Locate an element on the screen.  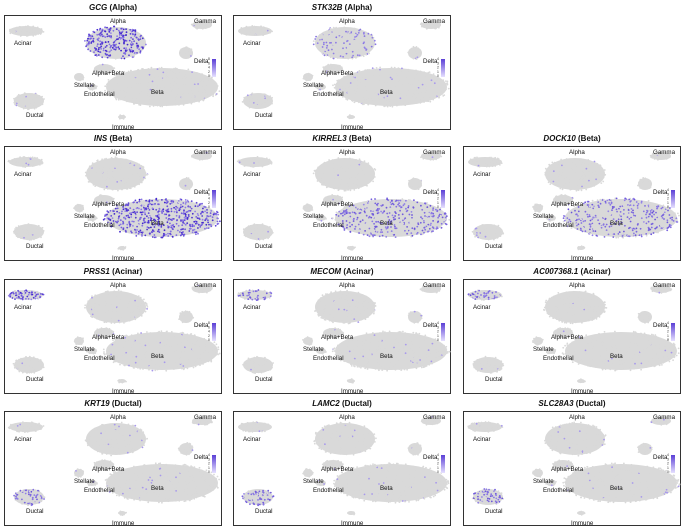
cluster-label-alpha: Alpha is located at coordinates (118, 21).